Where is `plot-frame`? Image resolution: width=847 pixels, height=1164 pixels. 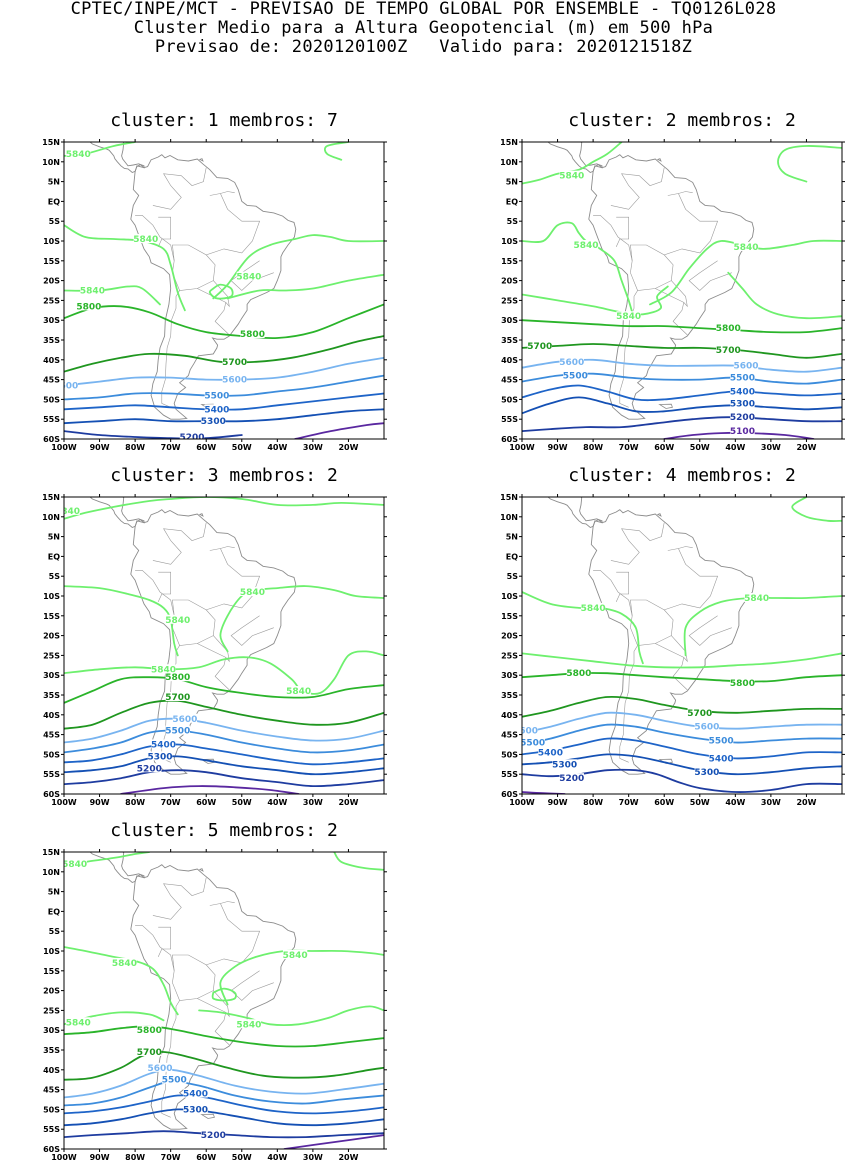
plot-frame is located at coordinates (224, 290).